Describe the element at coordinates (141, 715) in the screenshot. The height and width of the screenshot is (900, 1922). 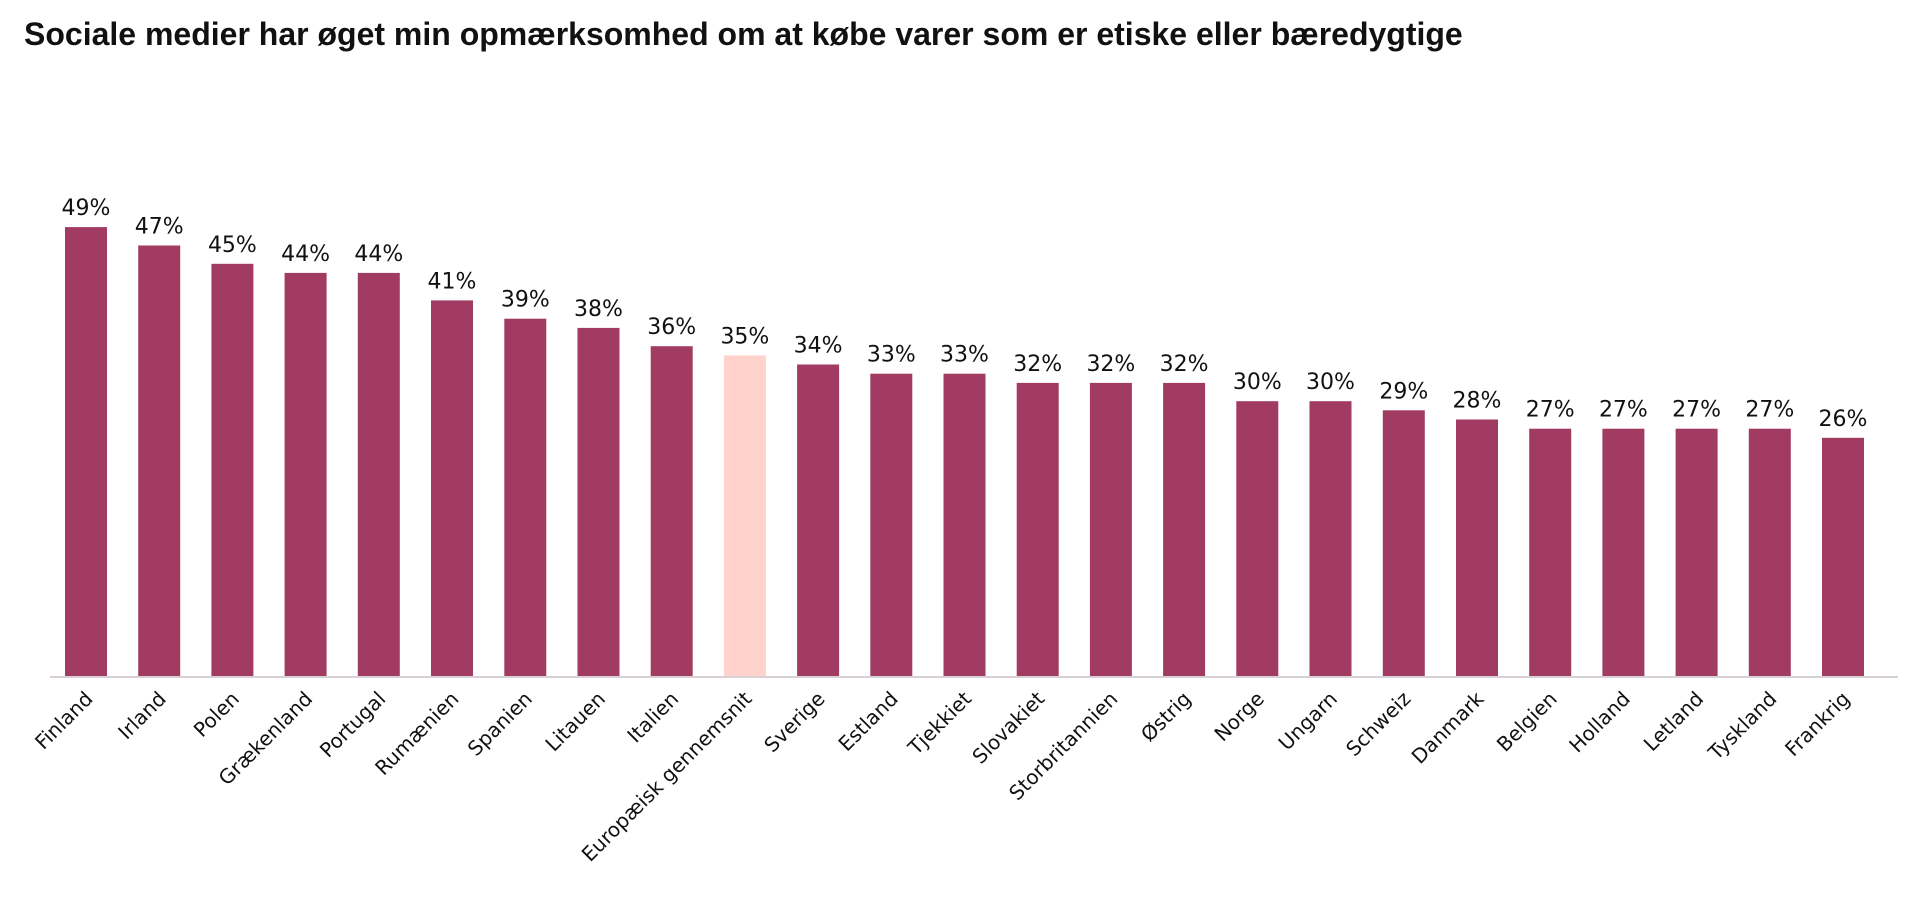
I see `category-label: Irland` at that location.